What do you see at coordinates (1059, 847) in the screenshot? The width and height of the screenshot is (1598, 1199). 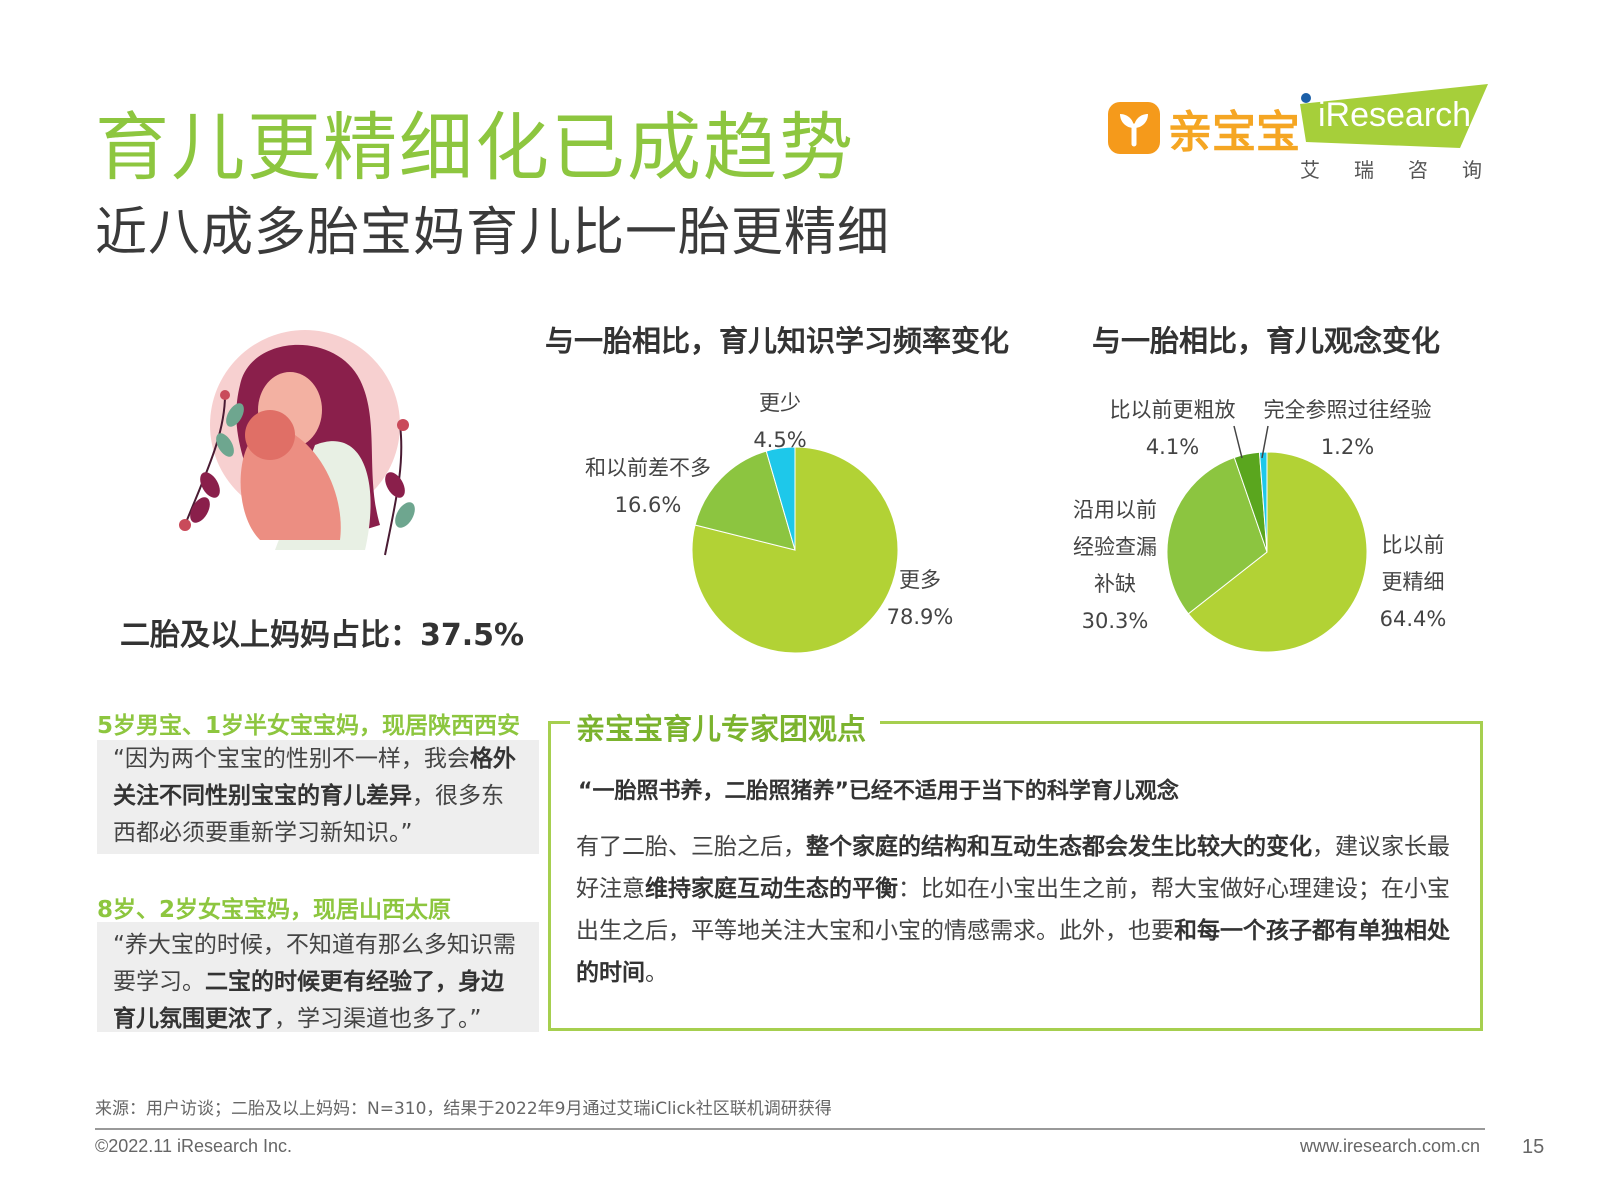 I see `expert-bold-1: 整个家庭的结构和互动生态都会发生比较大的变化` at bounding box center [1059, 847].